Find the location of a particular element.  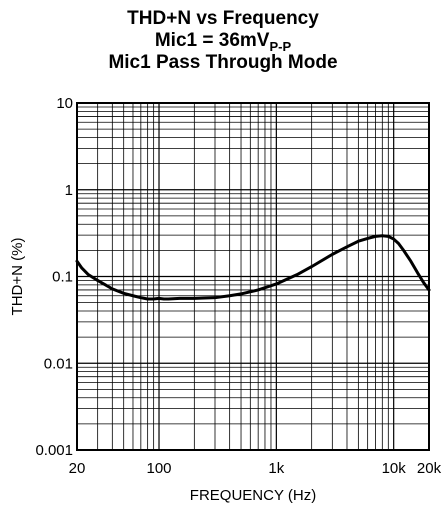

chart-title-line-2: Mic1 = 36mVP-P is located at coordinates (223, 42).